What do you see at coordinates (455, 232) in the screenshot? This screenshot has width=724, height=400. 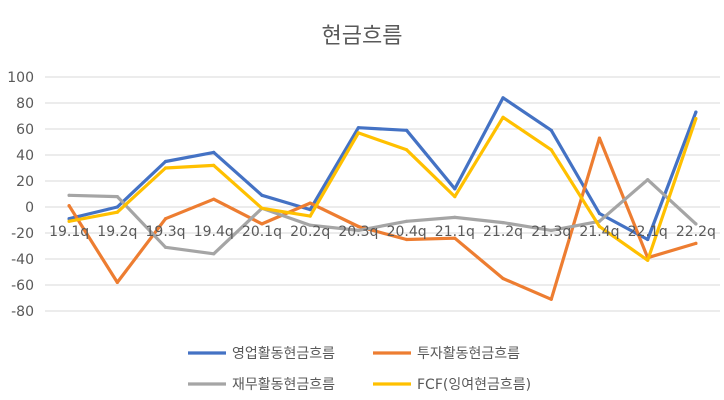 I see `x-tick-label: 21.1q` at bounding box center [455, 232].